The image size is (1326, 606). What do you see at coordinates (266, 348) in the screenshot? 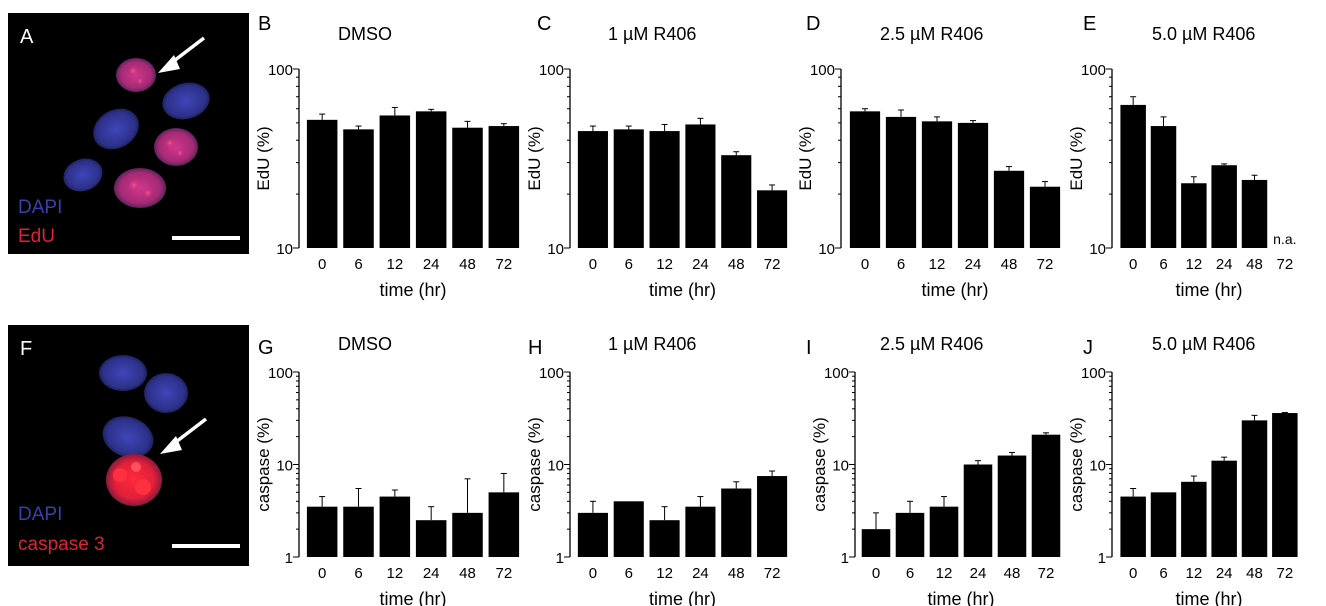
I see `panel-letter: G` at bounding box center [266, 348].